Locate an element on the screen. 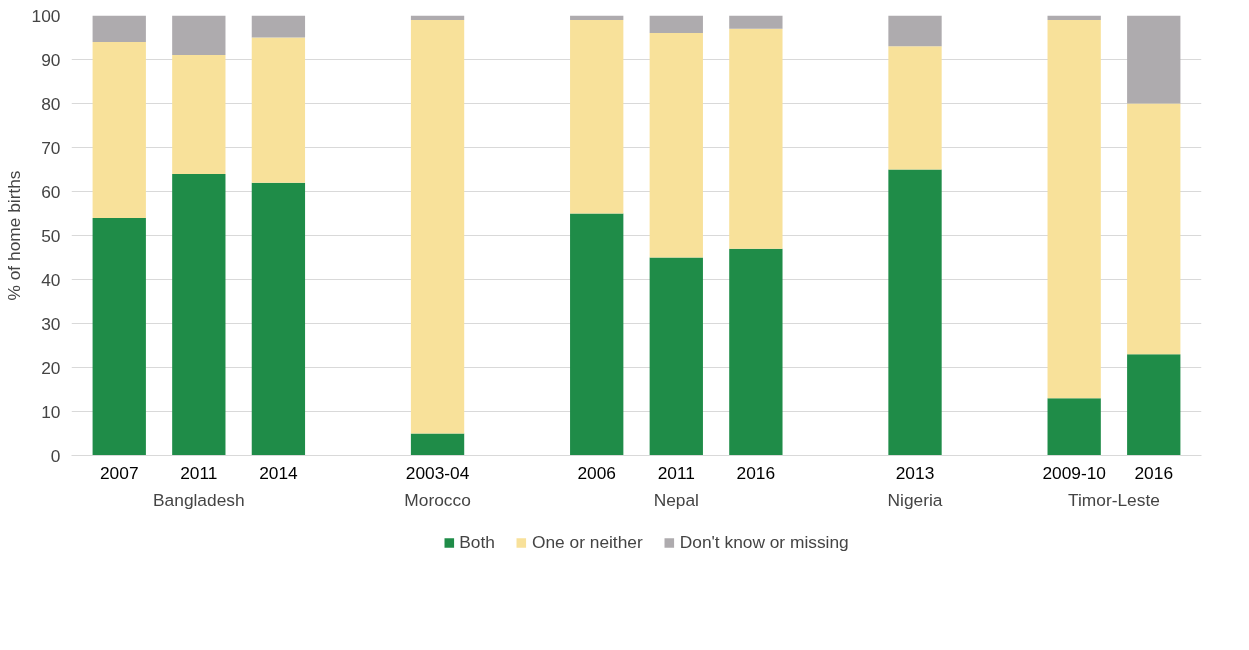 Image resolution: width=1249 pixels, height=650 pixels. x-tick-label: 2013 is located at coordinates (915, 472).